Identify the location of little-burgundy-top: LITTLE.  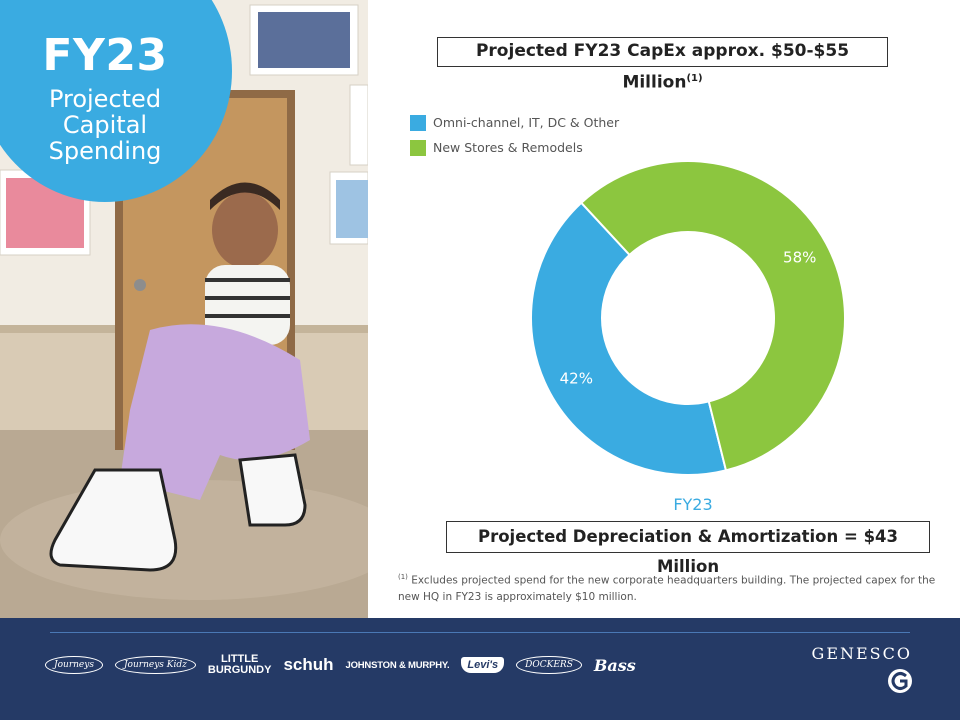
(240, 659).